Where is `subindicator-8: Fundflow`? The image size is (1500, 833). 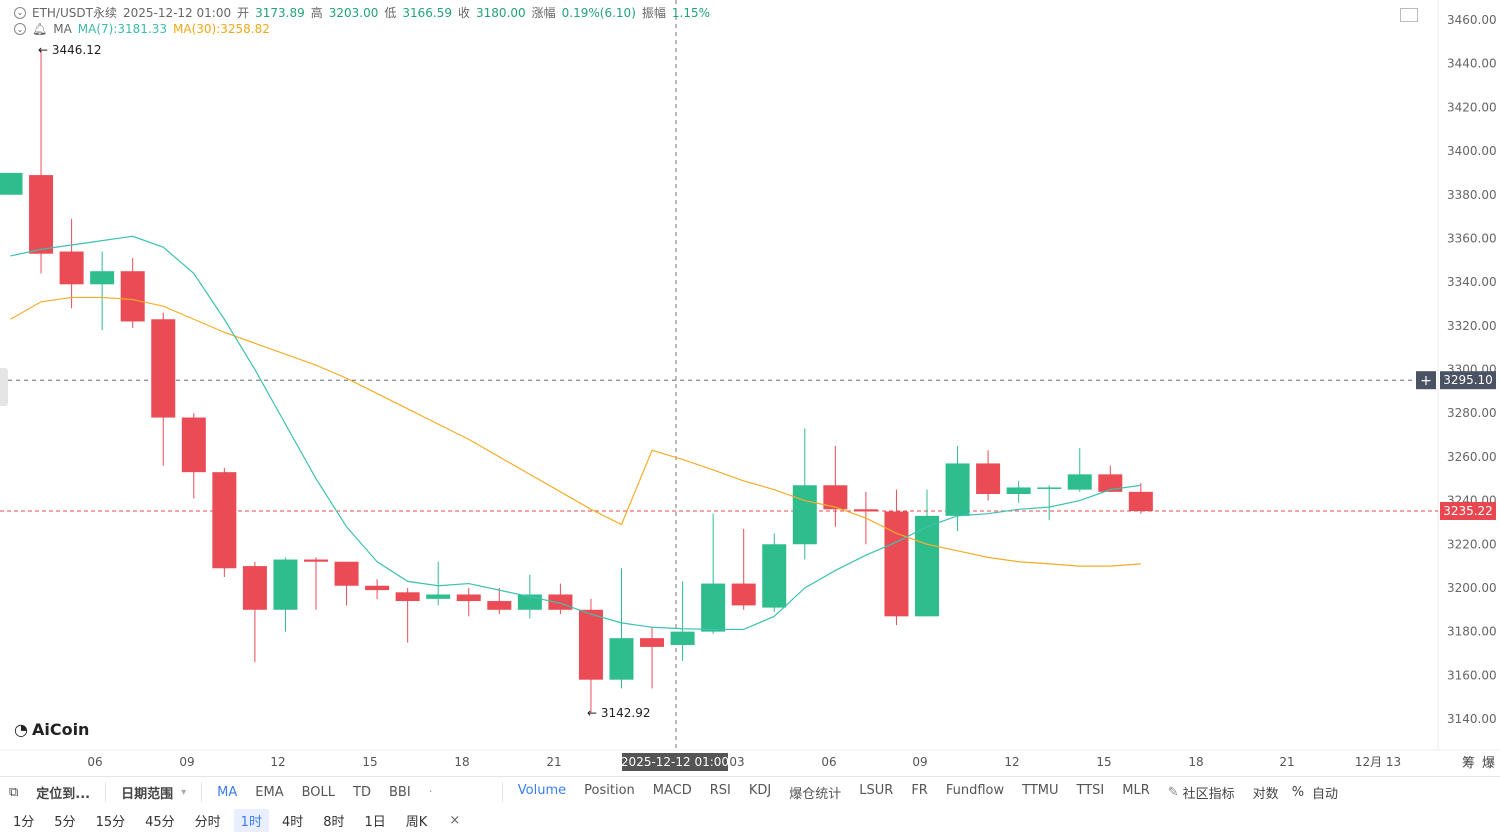 subindicator-8: Fundflow is located at coordinates (975, 790).